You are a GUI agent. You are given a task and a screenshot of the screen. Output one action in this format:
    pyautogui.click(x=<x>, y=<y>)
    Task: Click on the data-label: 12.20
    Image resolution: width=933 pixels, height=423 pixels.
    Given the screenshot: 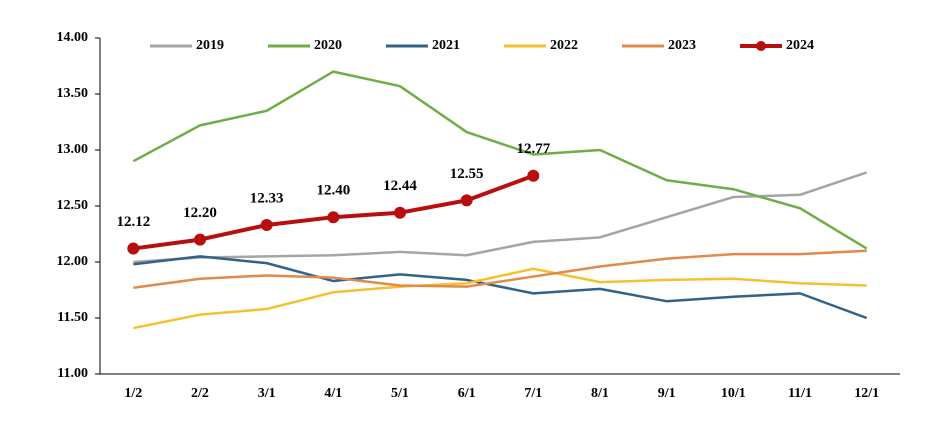 What is the action you would take?
    pyautogui.click(x=200, y=213)
    